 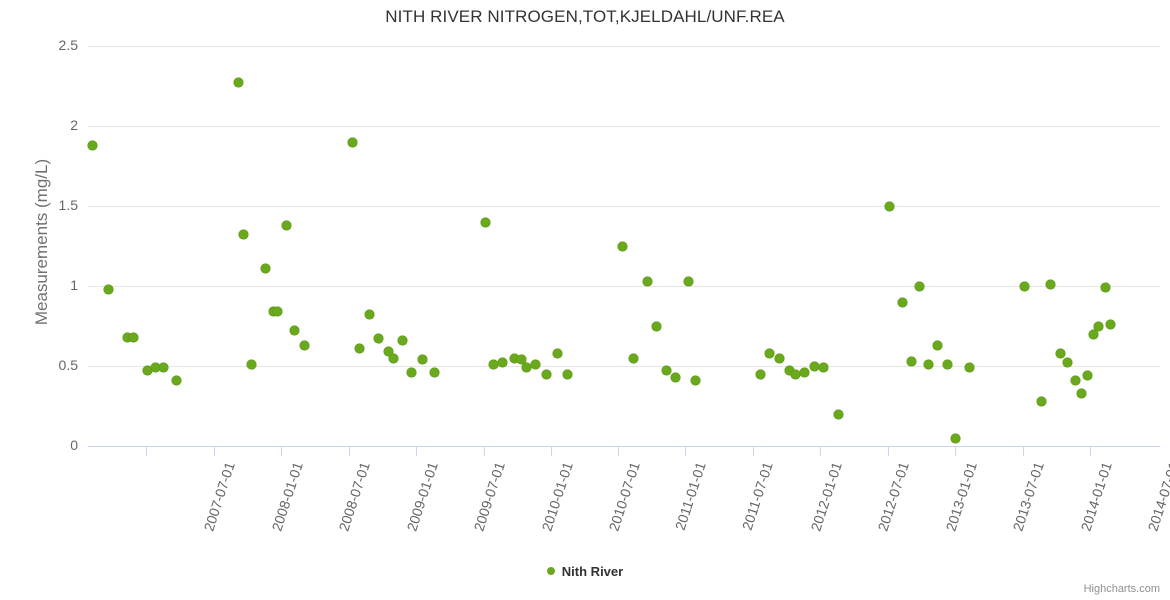 I want to click on y-axis-tick-label: 0.5, so click(x=68, y=365).